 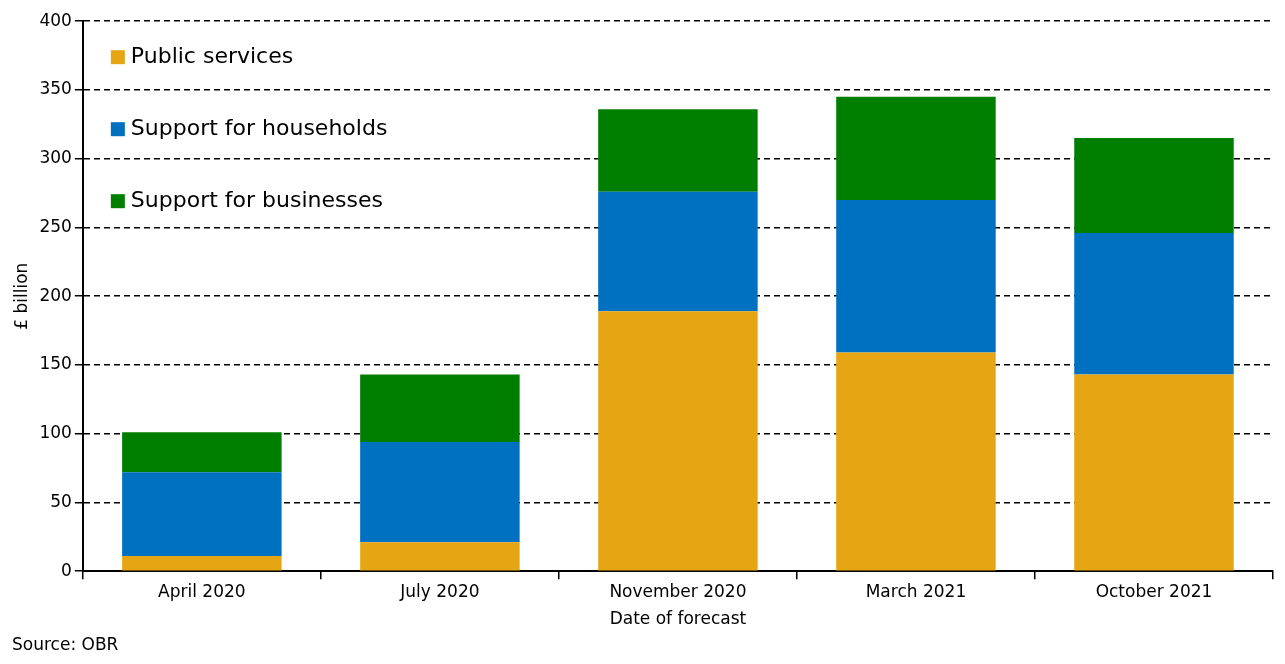 What do you see at coordinates (55, 225) in the screenshot?
I see `y-tick-label: 250` at bounding box center [55, 225].